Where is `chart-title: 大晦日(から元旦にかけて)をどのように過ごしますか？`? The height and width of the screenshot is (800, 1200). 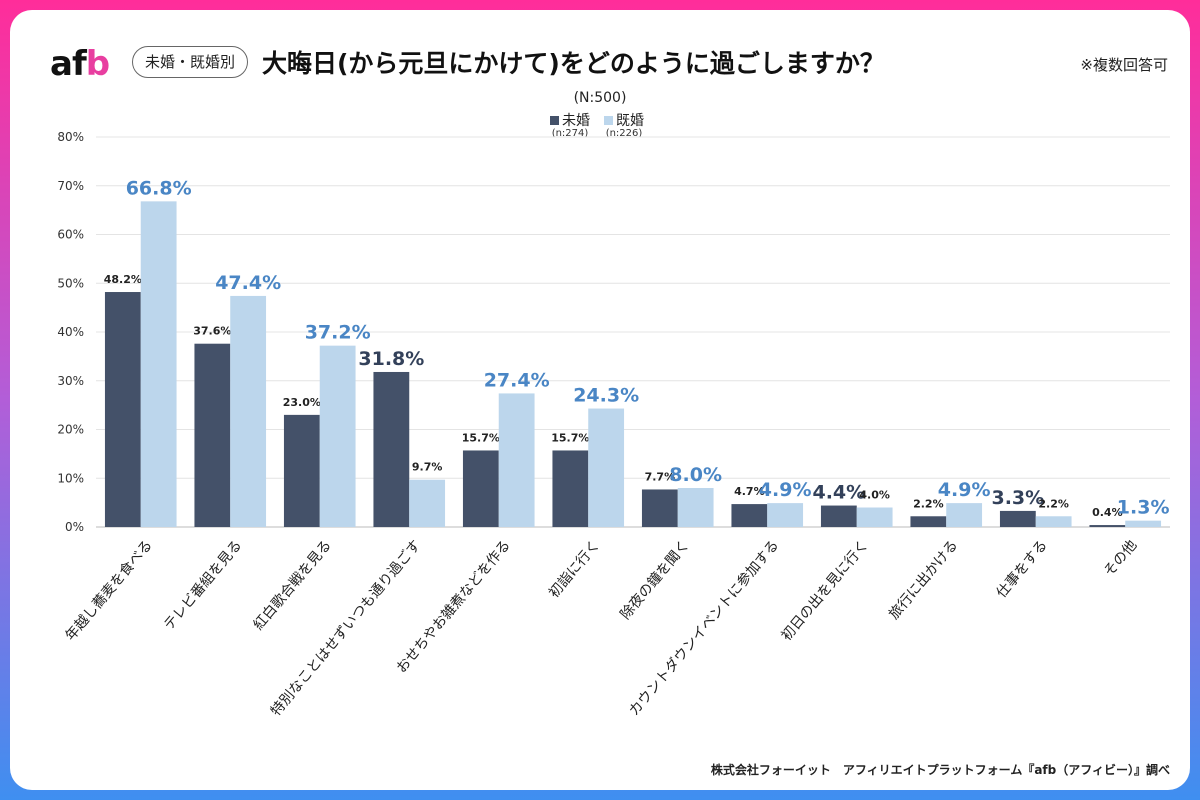
chart-title: 大晦日(から元旦にかけて)をどのように過ごしますか？ is located at coordinates (573, 63).